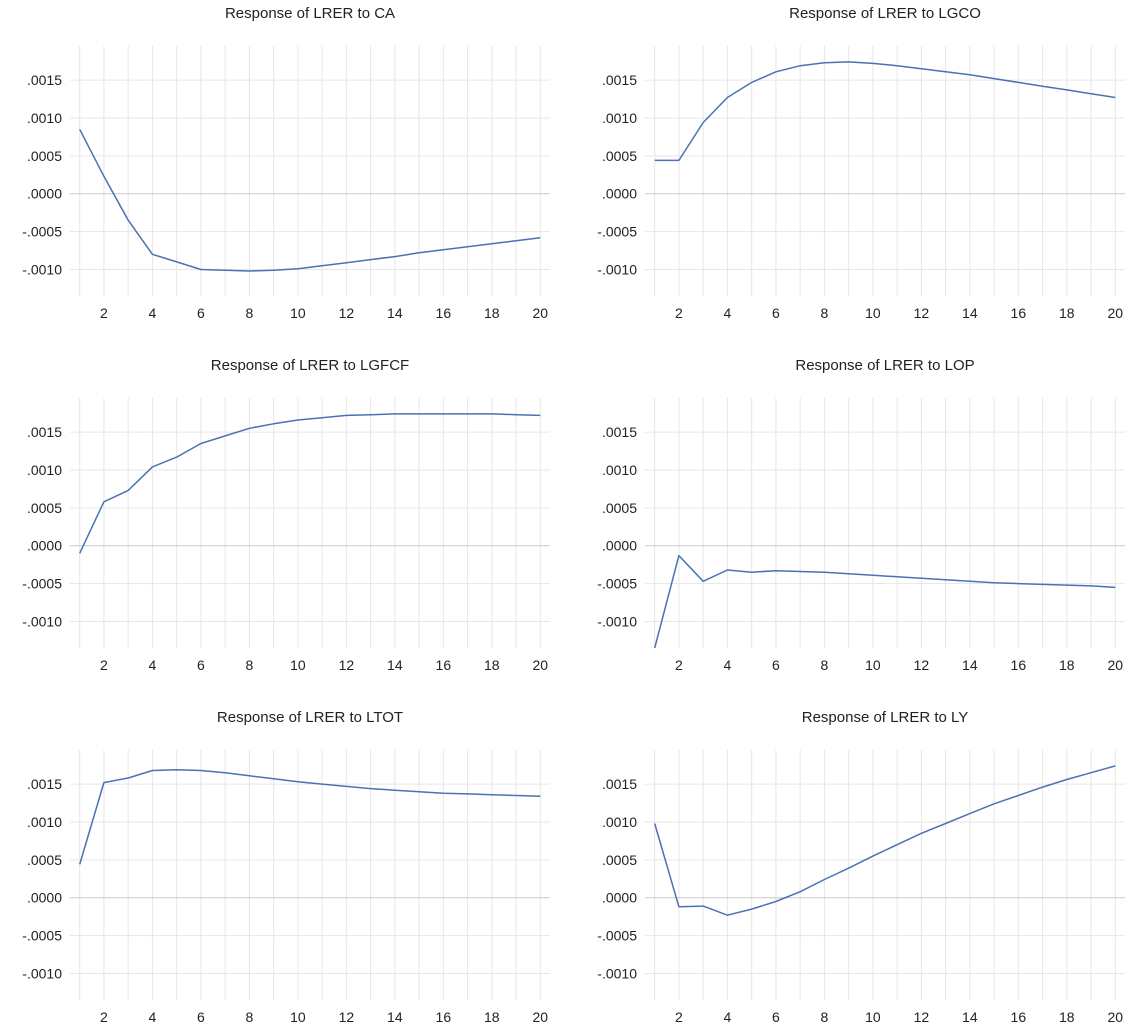 The image size is (1125, 1031). I want to click on chart-title: Response of LRER to LOP, so click(884, 365).